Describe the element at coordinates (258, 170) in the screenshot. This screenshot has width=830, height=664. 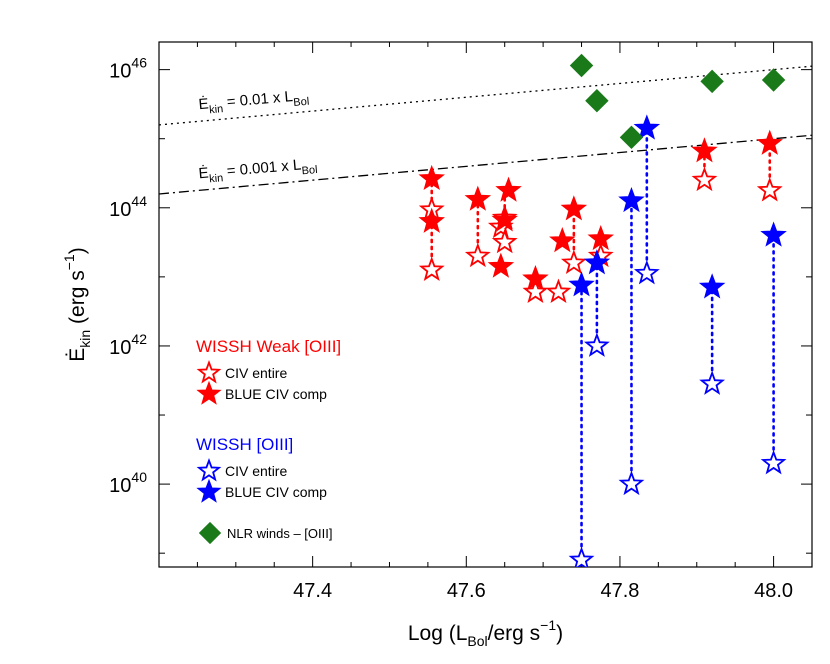
I see `reference-line-label: Ėkin = 0.001 x LBol` at that location.